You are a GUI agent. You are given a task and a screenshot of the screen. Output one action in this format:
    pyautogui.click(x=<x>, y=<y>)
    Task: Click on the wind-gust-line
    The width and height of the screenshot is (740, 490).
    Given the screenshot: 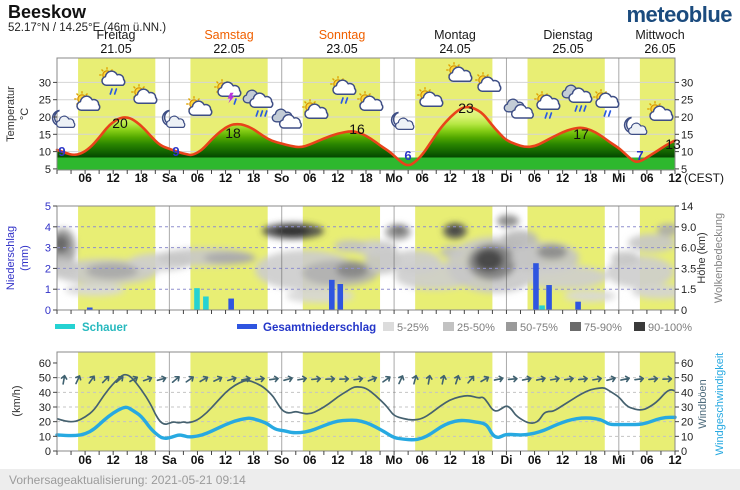 What is the action you would take?
    pyautogui.click(x=366, y=399)
    